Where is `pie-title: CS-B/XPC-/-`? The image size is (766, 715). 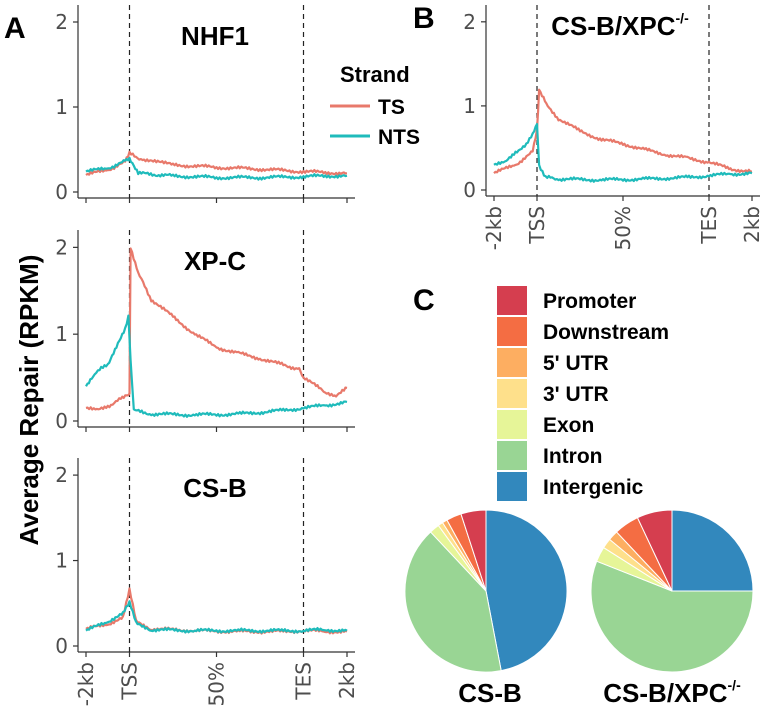 pie-title: CS-B/XPC-/- is located at coordinates (672, 692).